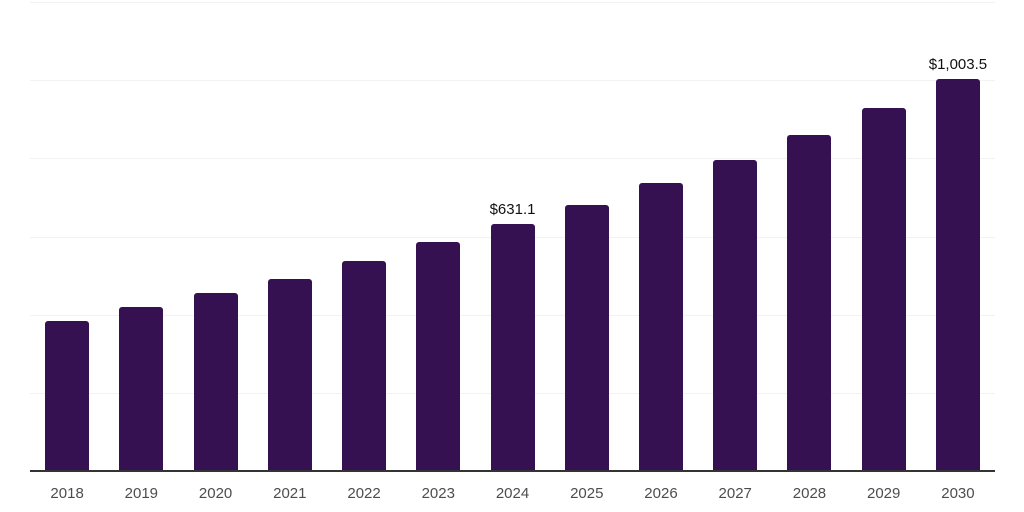 The height and width of the screenshot is (512, 1024). Describe the element at coordinates (883, 289) in the screenshot. I see `bar-2029` at that location.